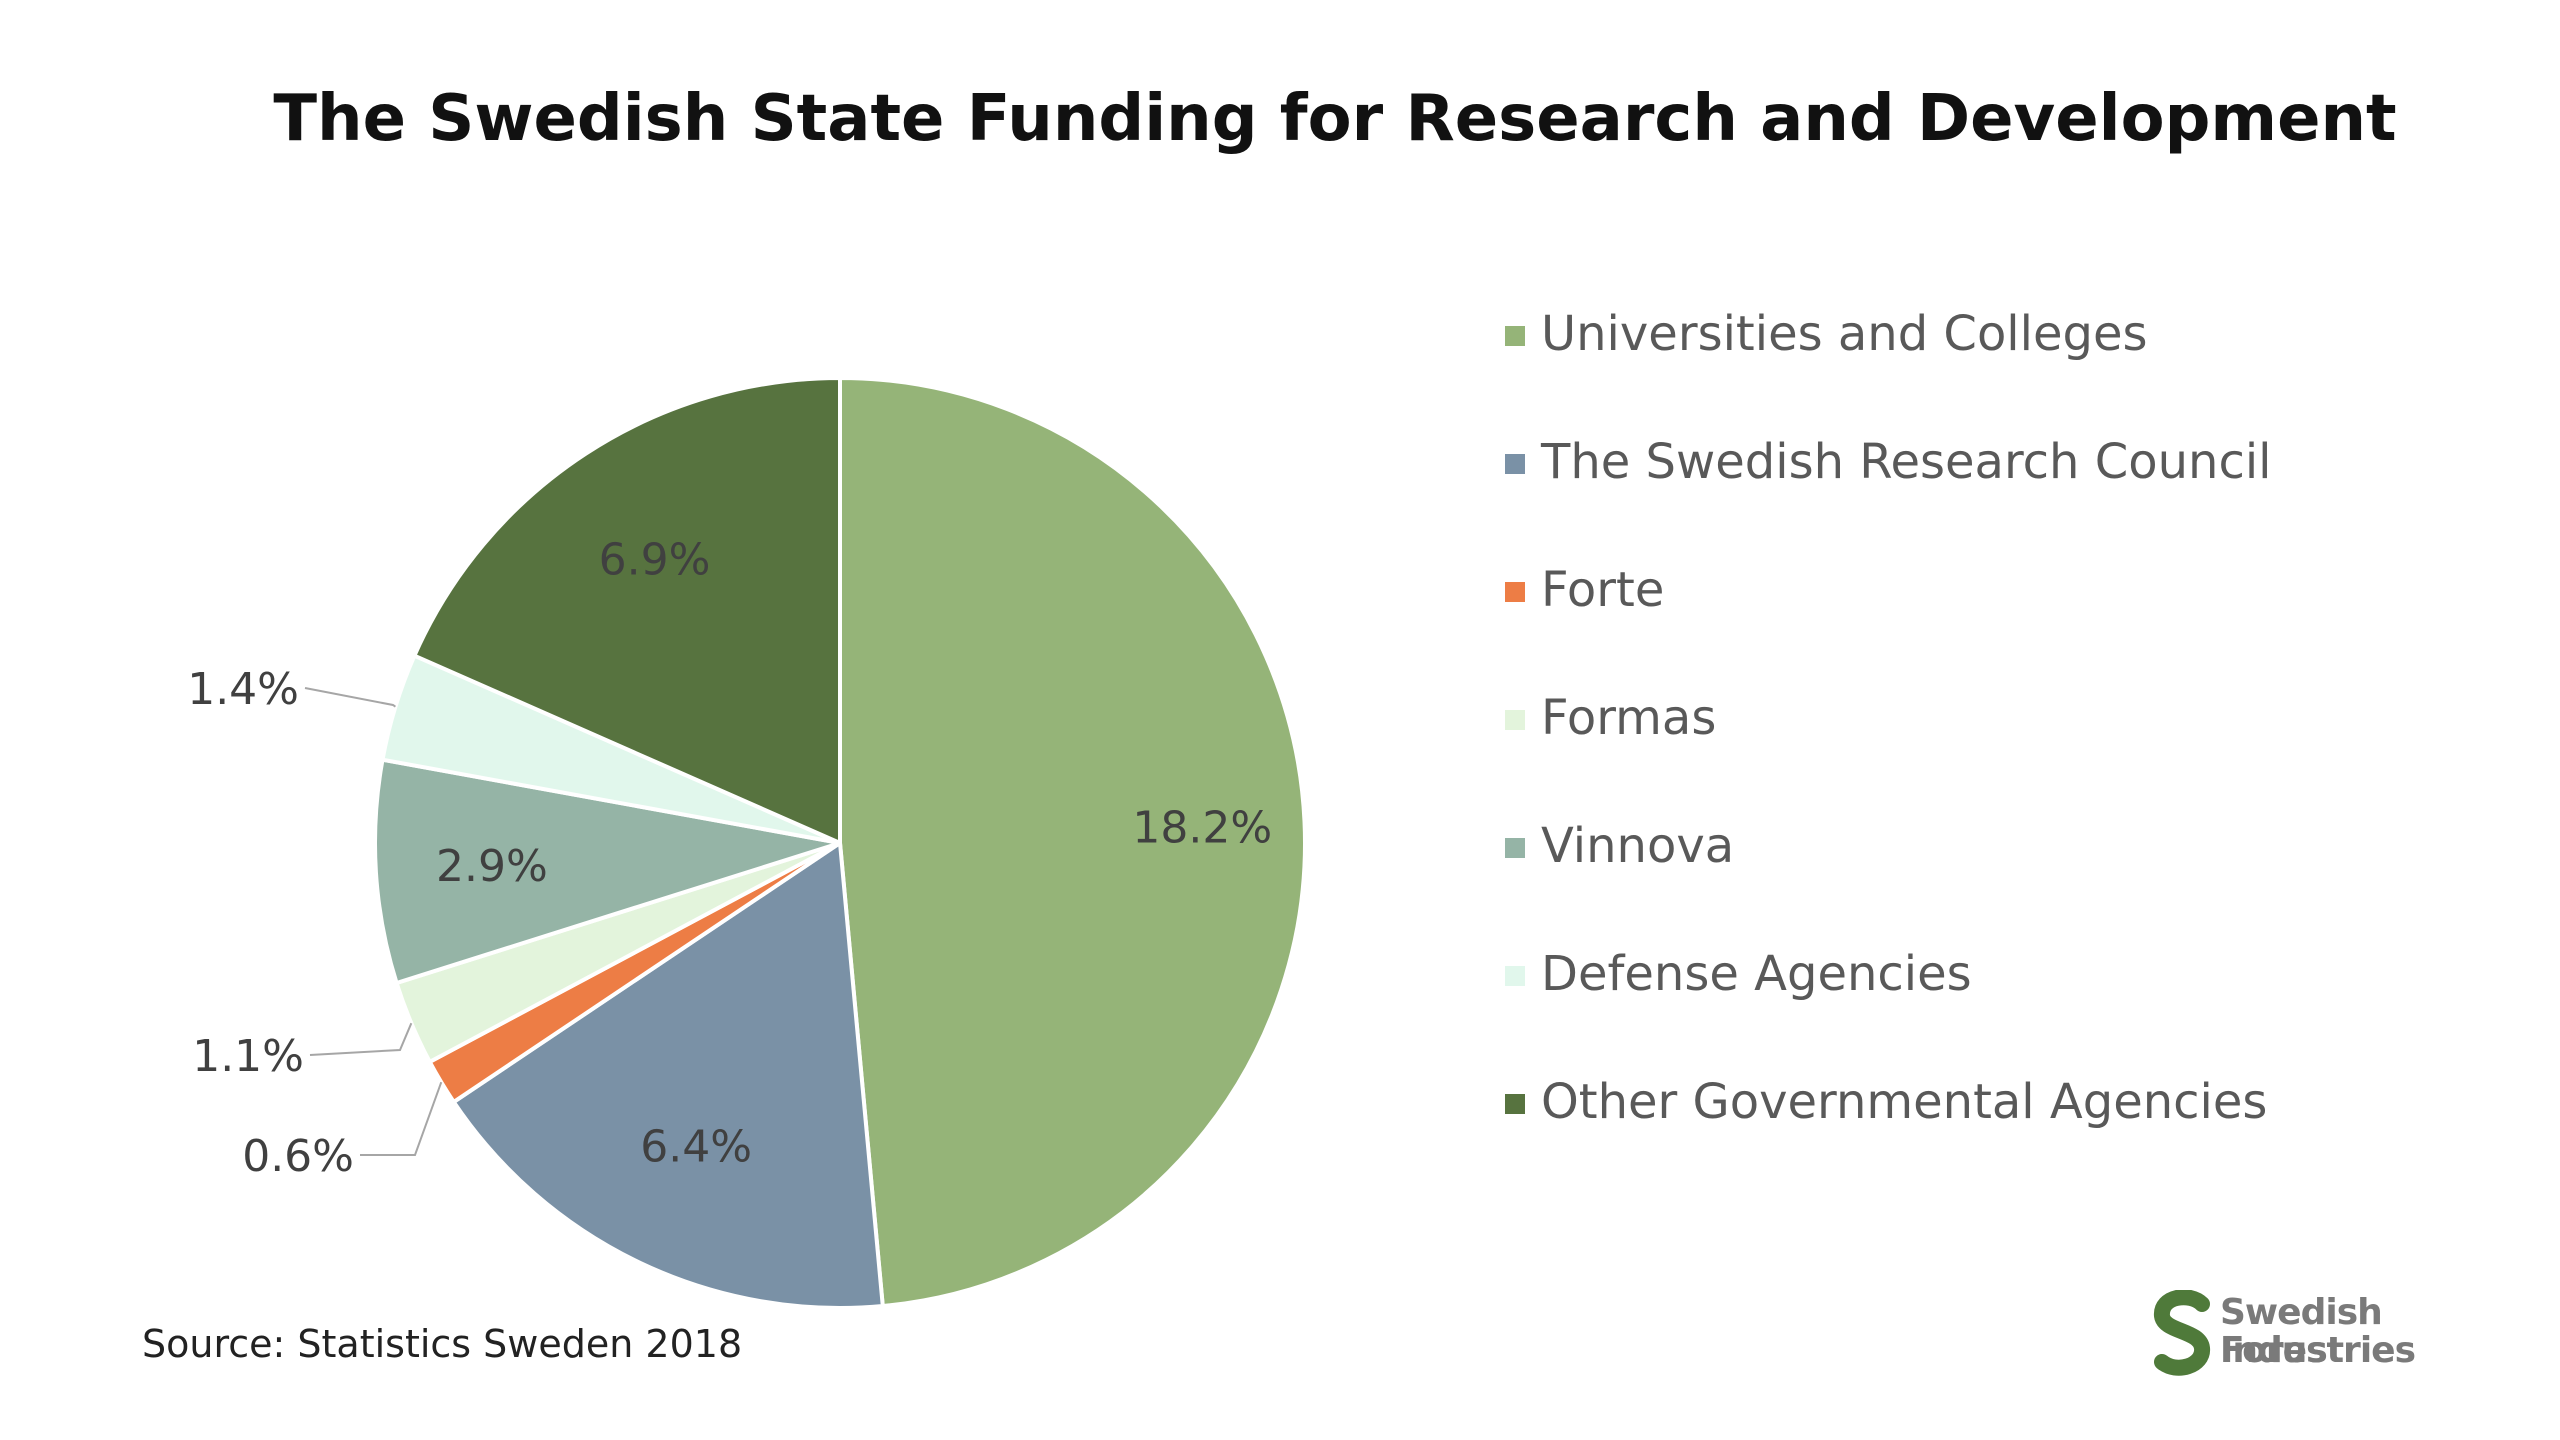 This screenshot has height=1440, width=2560. What do you see at coordinates (401, 1118) in the screenshot?
I see `leader-line-forte` at bounding box center [401, 1118].